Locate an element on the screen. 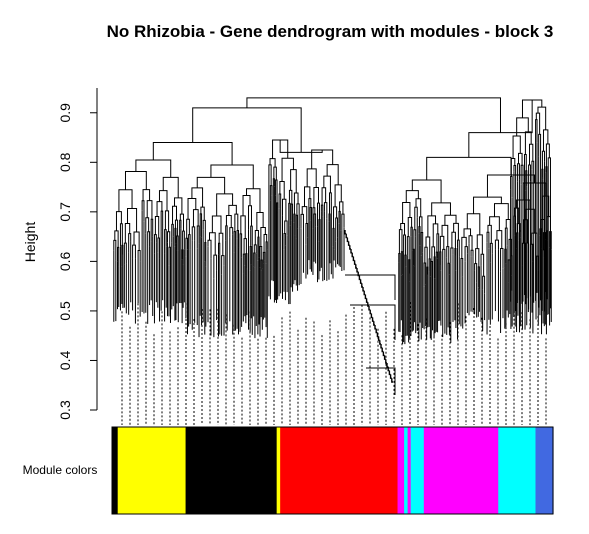 This screenshot has height=534, width=589. module-bar-frame is located at coordinates (332, 470).